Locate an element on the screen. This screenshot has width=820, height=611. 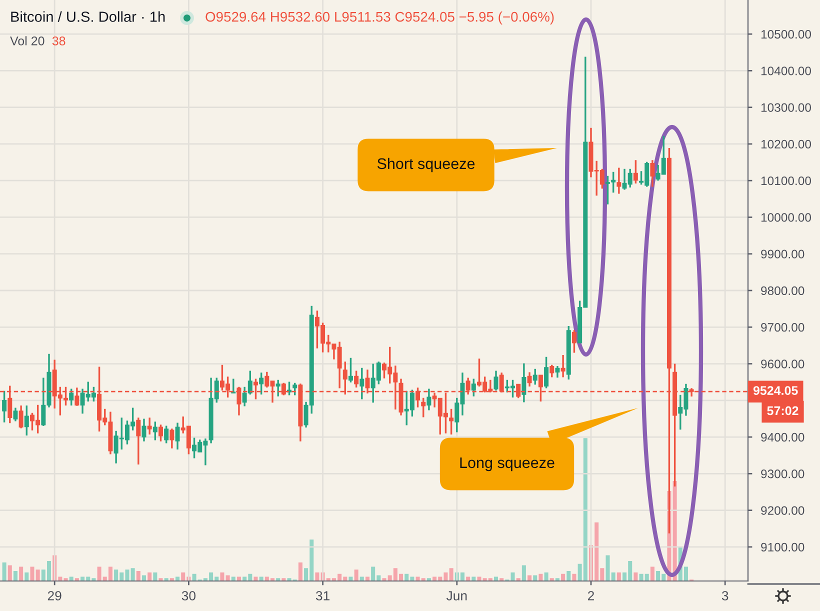
y-tick-label: 10400.00 is located at coordinates (786, 71).